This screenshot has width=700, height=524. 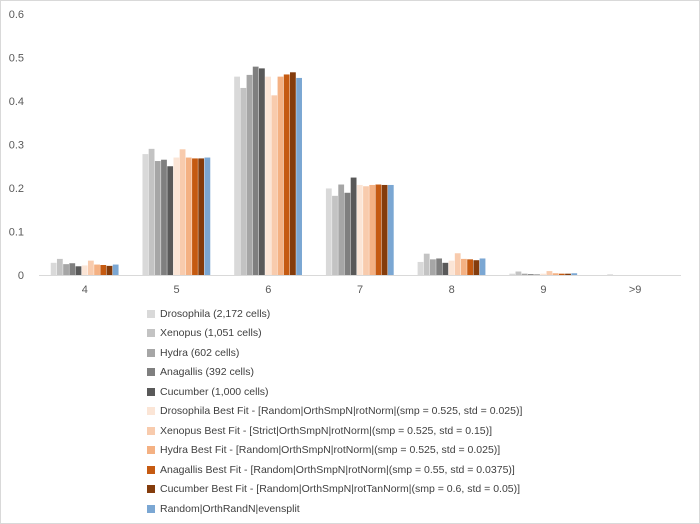 What do you see at coordinates (230, 508) in the screenshot?
I see `legend-label: Random|OrthRandN|evensplit` at bounding box center [230, 508].